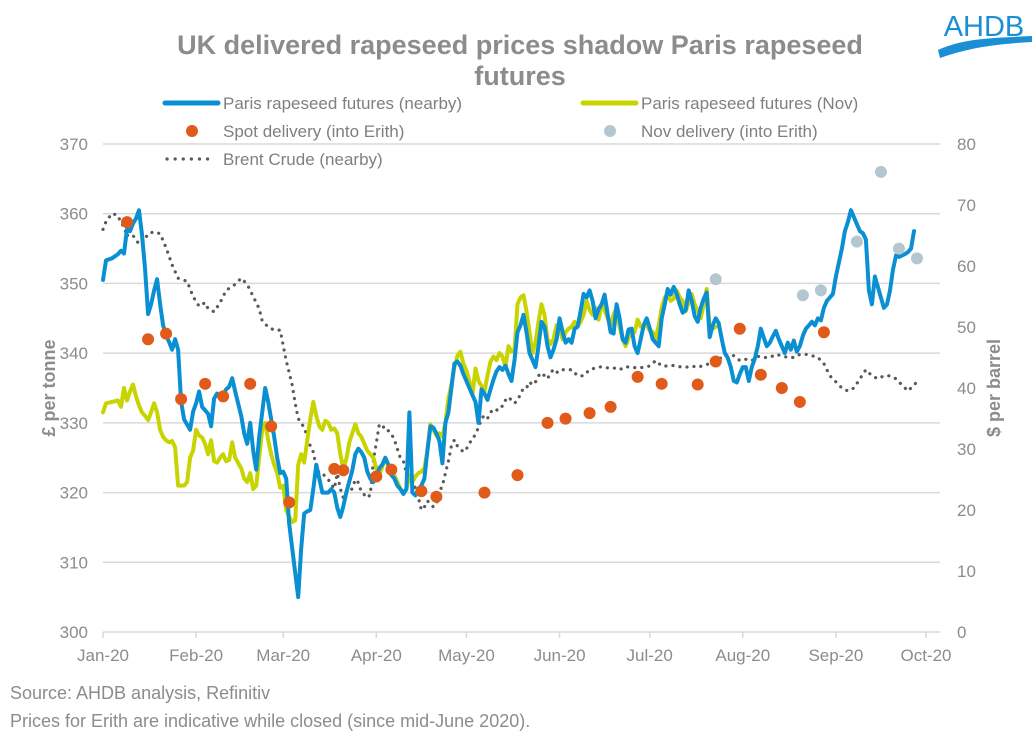 The width and height of the screenshot is (1036, 740). I want to click on legend-label: Nov delivery (into Erith), so click(729, 131).